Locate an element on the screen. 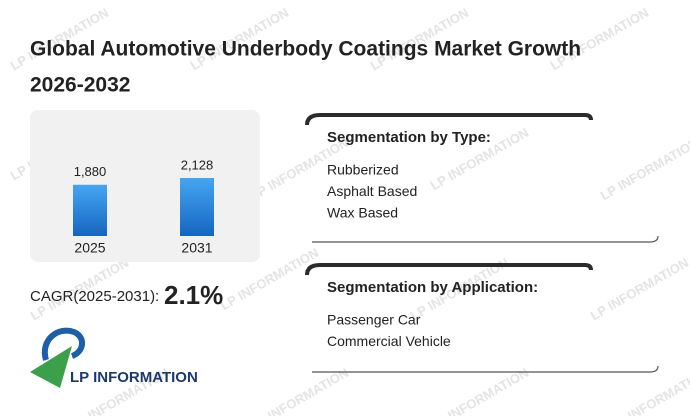 This screenshot has width=690, height=416. x-tick-label: 2031 is located at coordinates (196, 248).